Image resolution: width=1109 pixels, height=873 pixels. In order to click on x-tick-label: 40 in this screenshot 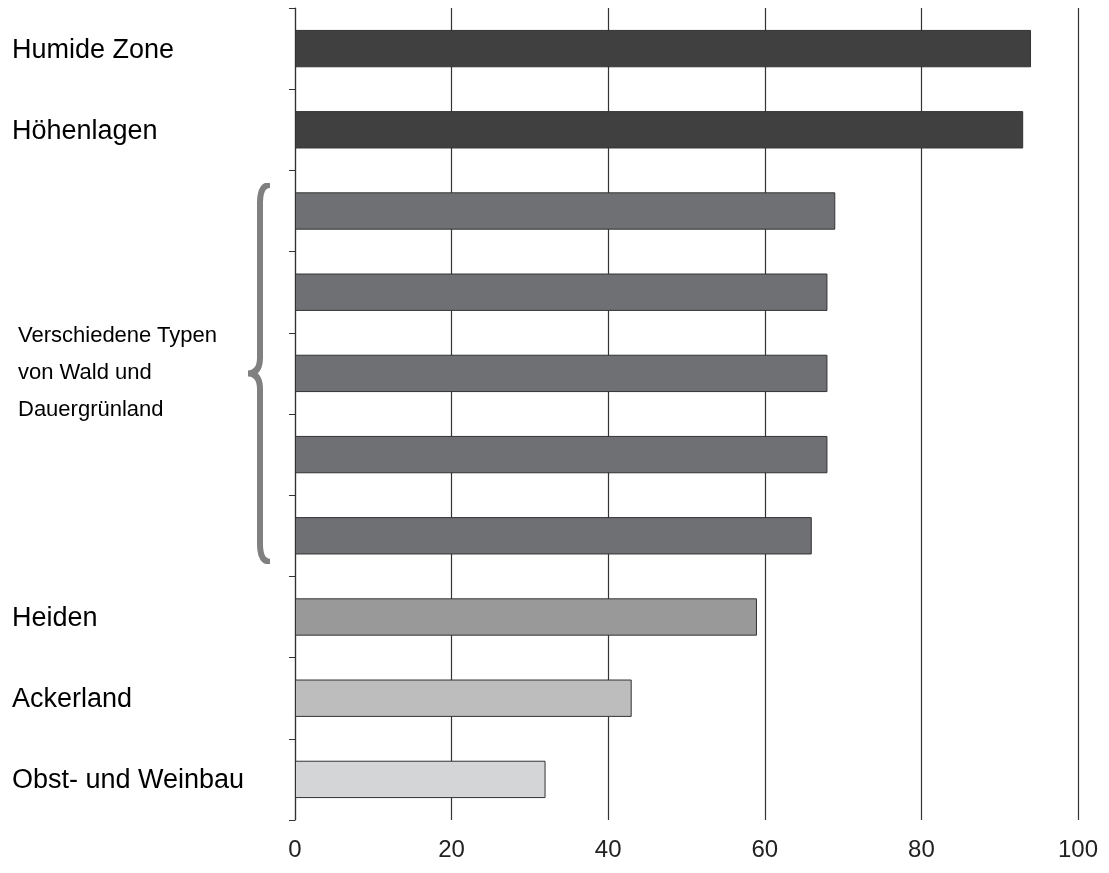, I will do `click(608, 848)`.